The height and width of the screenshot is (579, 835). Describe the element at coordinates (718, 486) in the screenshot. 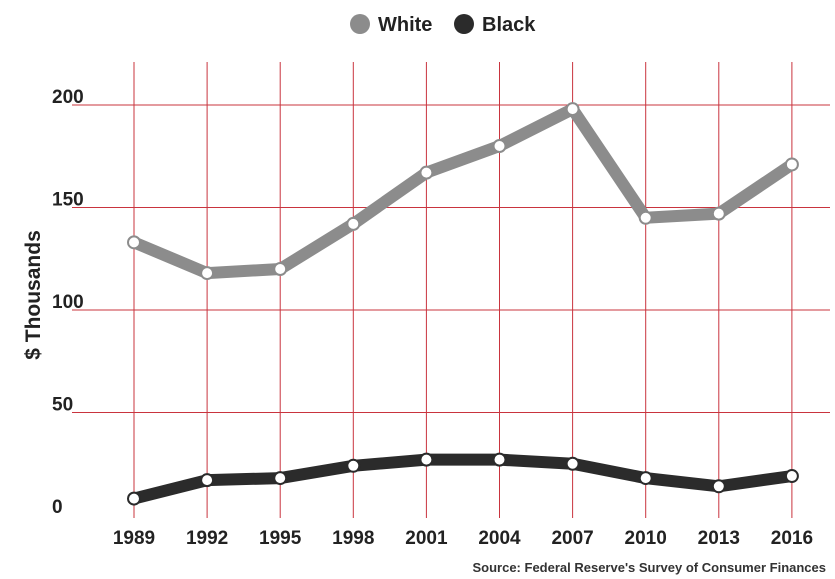

I see `data-point-black-2013` at that location.